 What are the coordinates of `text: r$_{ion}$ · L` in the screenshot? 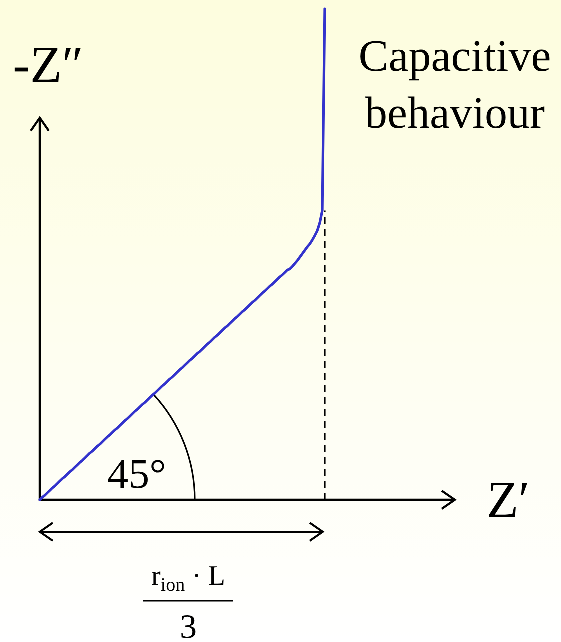 It's located at (188, 578).